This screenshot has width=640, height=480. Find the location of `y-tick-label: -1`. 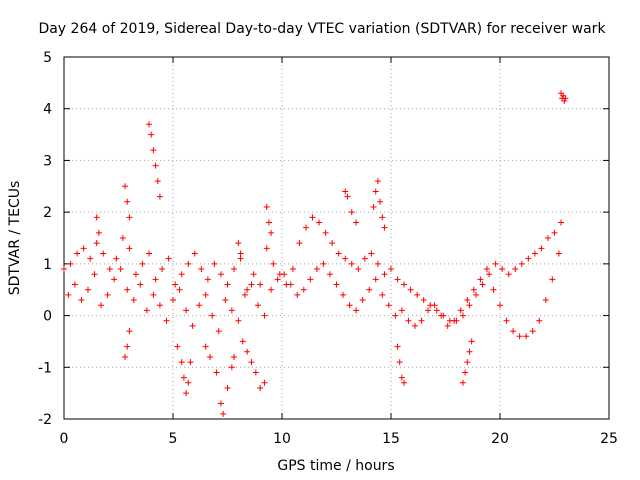

y-tick-label: -1 is located at coordinates (45, 368).